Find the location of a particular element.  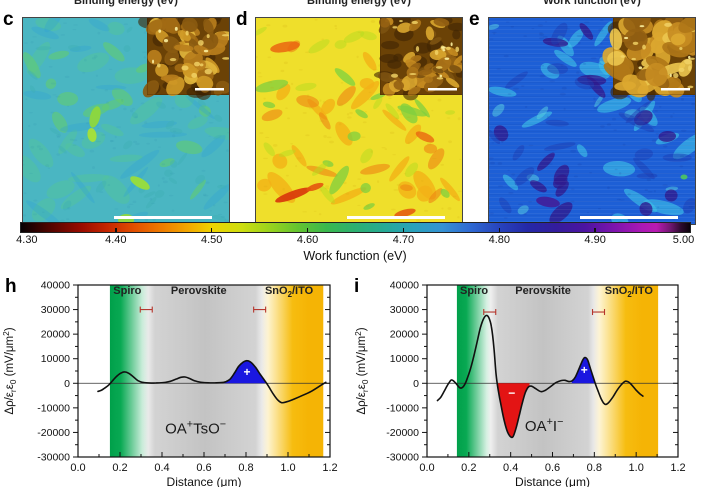

chart-panel-letter: i is located at coordinates (356, 286).